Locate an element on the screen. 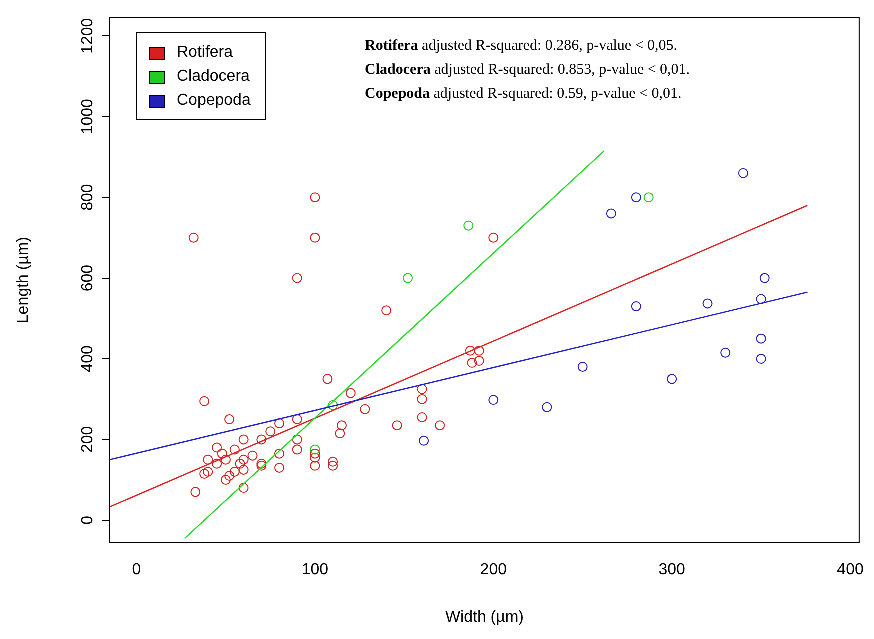 Image resolution: width=874 pixels, height=639 pixels. annotation: Rotifera adjusted R-squared: 0.286, p-value < 0,05. is located at coordinates (521, 46).